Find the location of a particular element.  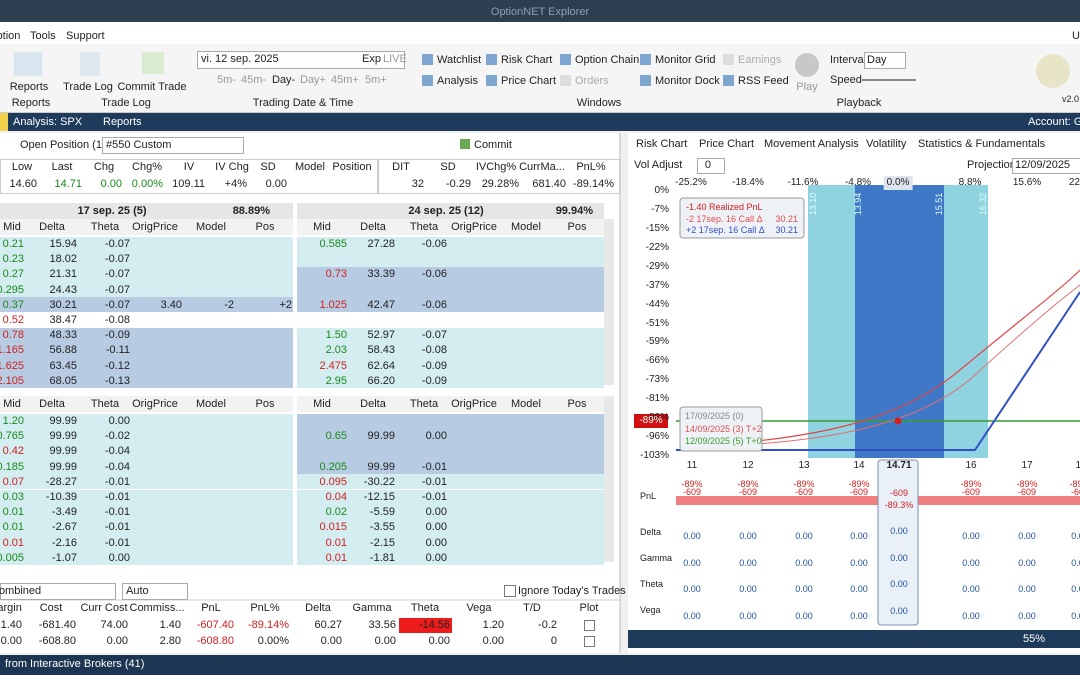

play-icon is located at coordinates (807, 65).